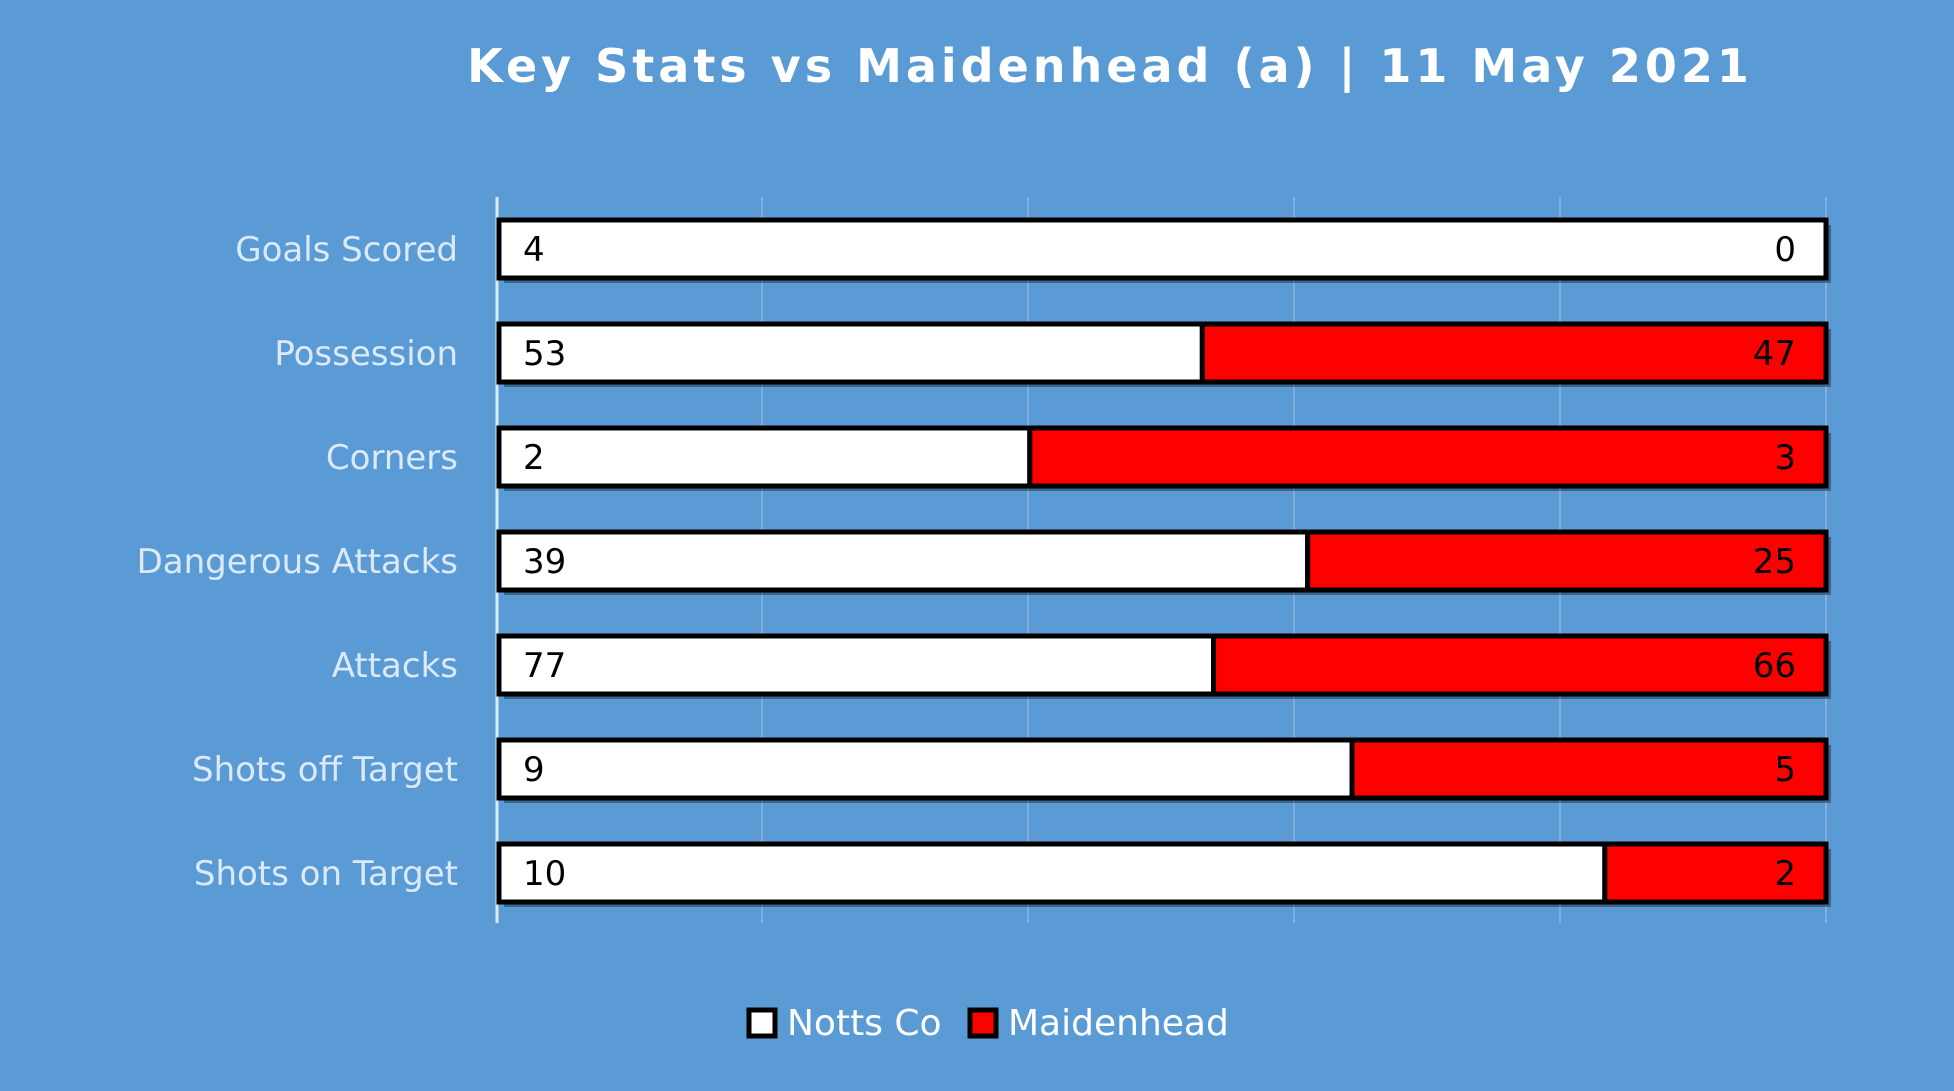 Image resolution: width=1954 pixels, height=1091 pixels. I want to click on data-label-notts-co: 2, so click(534, 458).